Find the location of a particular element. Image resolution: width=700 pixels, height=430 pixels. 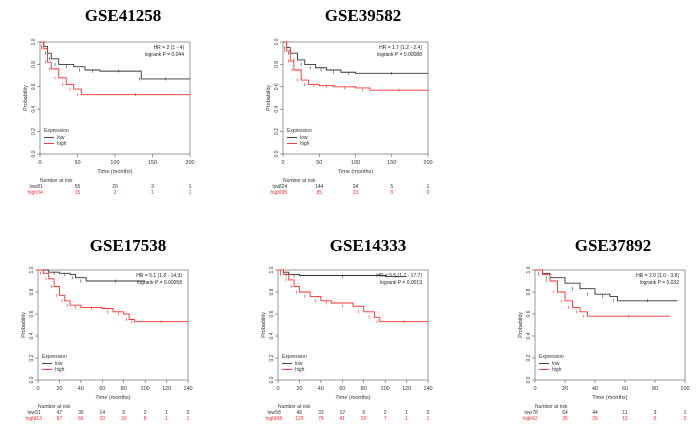

risk-count-low: 33 is located at coordinates (321, 413).